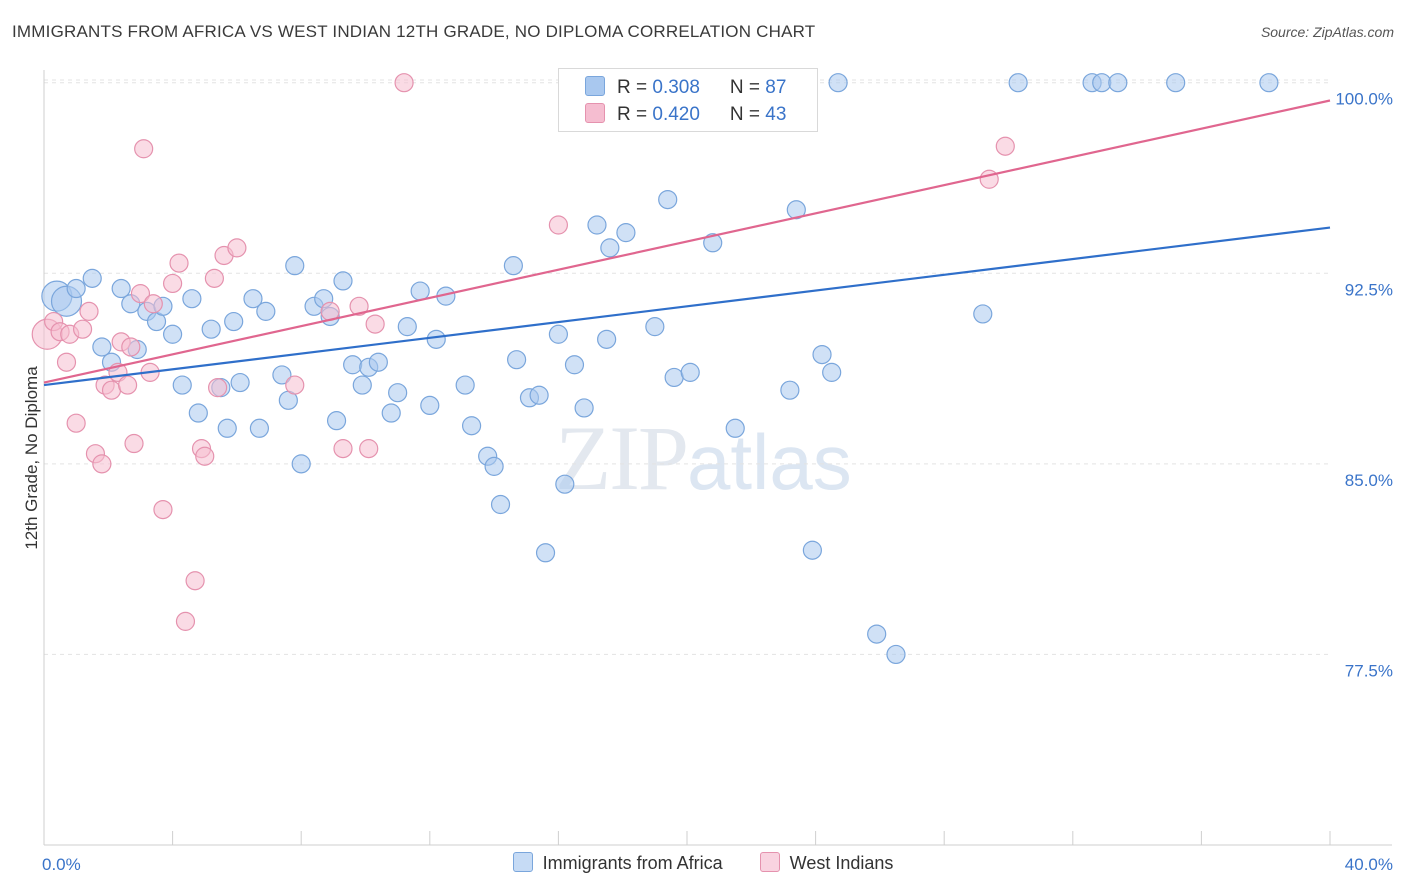 The width and height of the screenshot is (1406, 892). I want to click on legend-item-west-indians: West Indians, so click(826, 863).